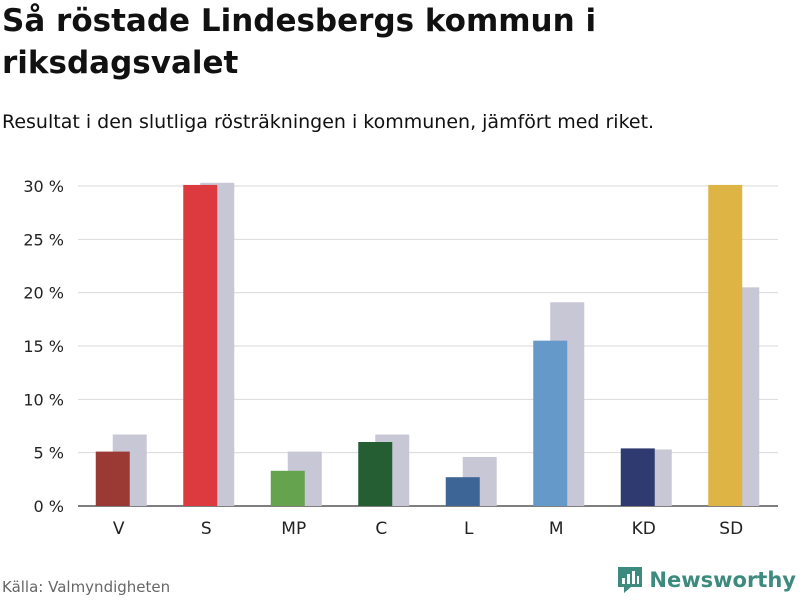 The image size is (800, 600). What do you see at coordinates (49, 506) in the screenshot?
I see `y-tick-label: 0 %` at bounding box center [49, 506].